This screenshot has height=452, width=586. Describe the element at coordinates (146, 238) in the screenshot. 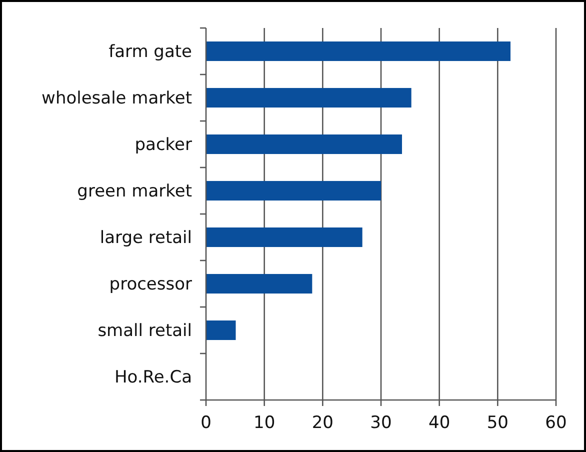

I see `y-tick-label: large retail` at that location.